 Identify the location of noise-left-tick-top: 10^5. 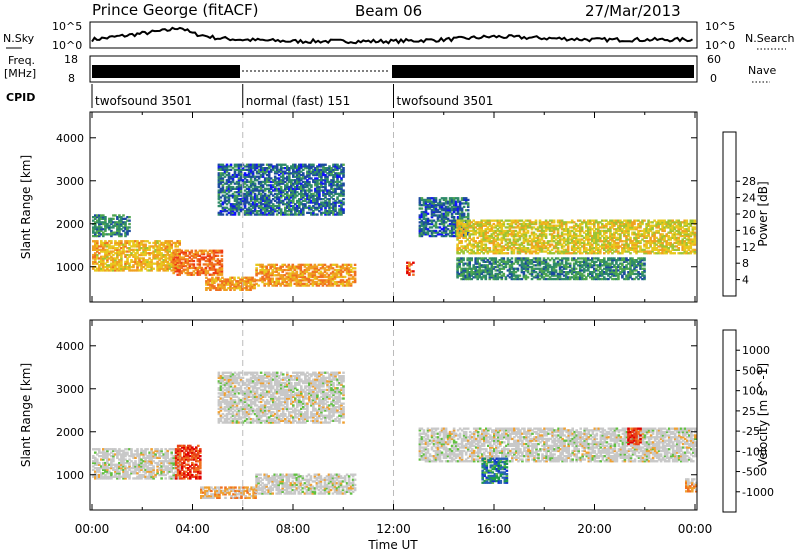
(67, 26).